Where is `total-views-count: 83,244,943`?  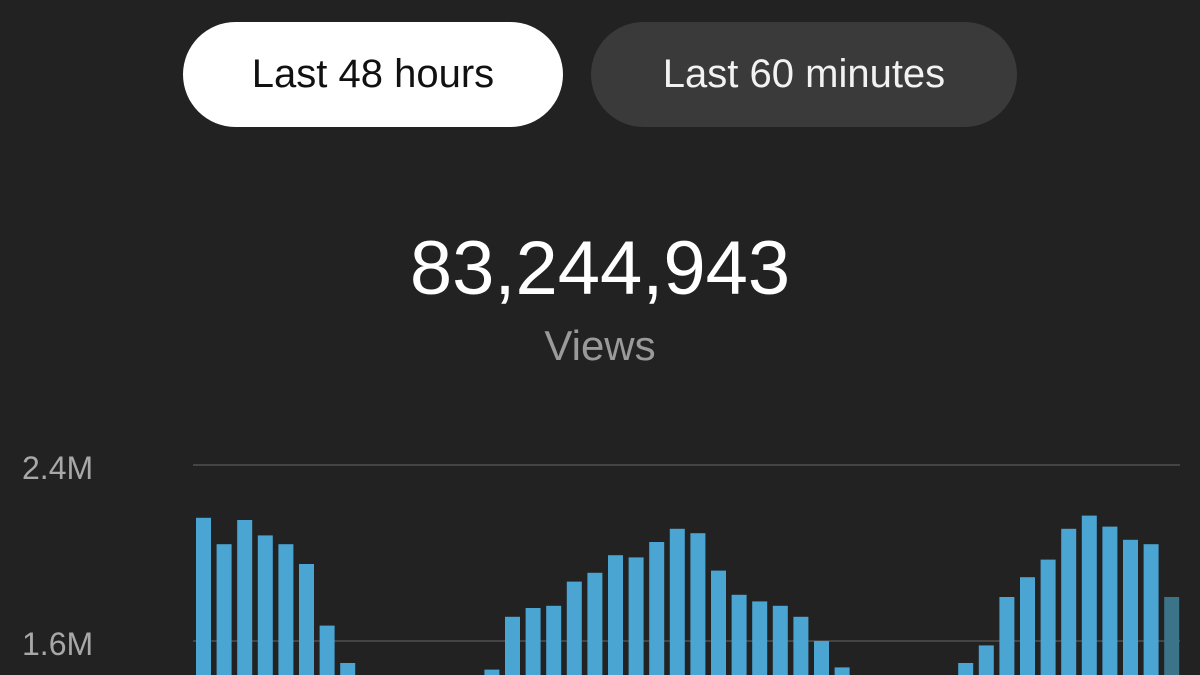
total-views-count: 83,244,943 is located at coordinates (600, 268).